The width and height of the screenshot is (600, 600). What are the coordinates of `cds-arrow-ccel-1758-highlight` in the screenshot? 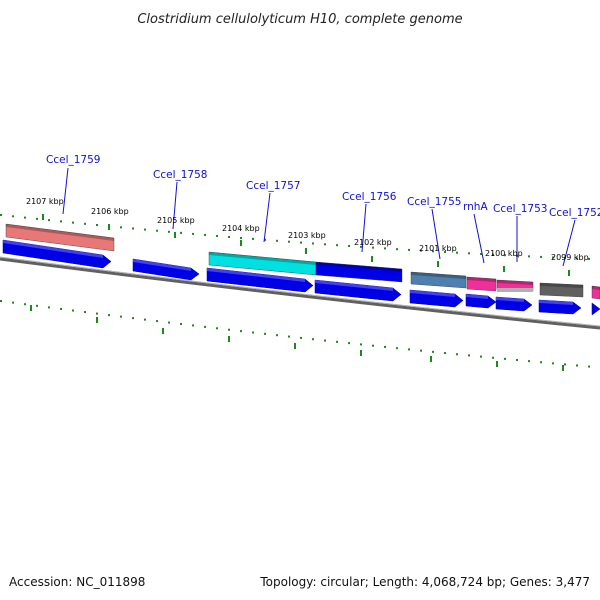 It's located at (162, 265).